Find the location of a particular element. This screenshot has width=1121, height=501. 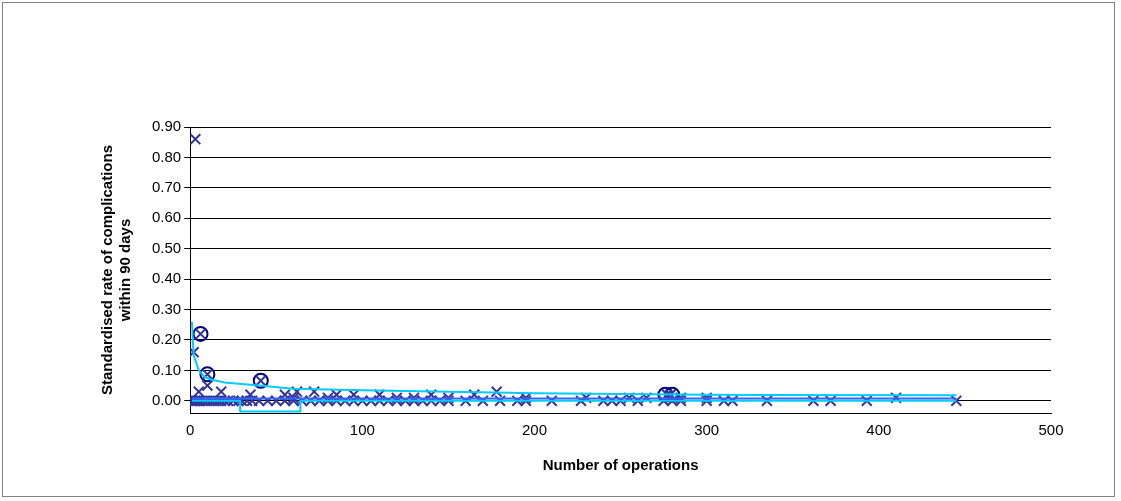

x-tick-label: 500 is located at coordinates (1051, 430).